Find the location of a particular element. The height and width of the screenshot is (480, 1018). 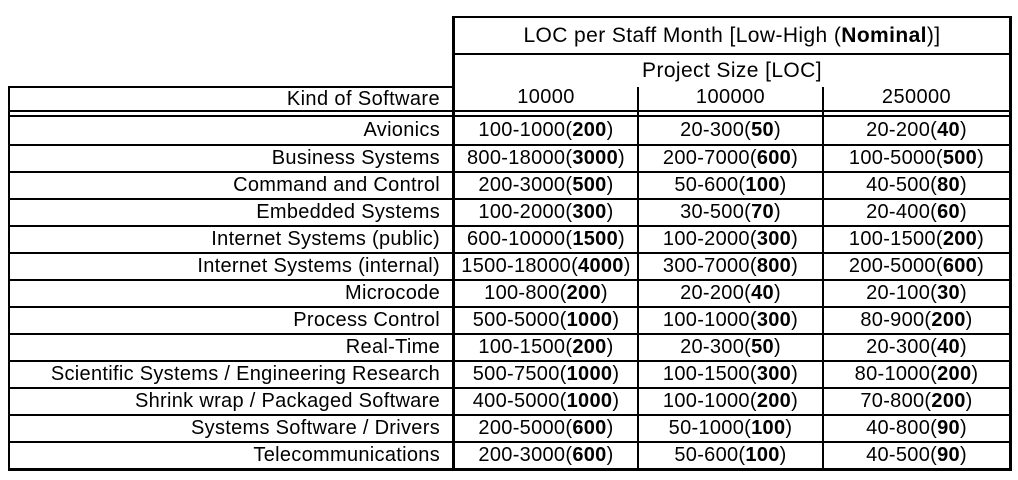

header-double-rule is located at coordinates (510, 113).